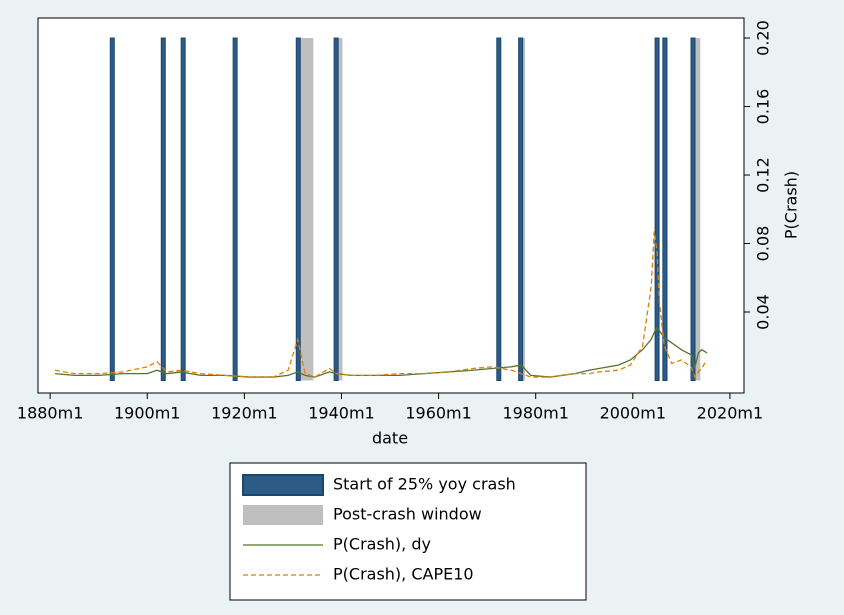 The width and height of the screenshot is (844, 615). What do you see at coordinates (763, 107) in the screenshot?
I see `y-tick-label: 0.16` at bounding box center [763, 107].